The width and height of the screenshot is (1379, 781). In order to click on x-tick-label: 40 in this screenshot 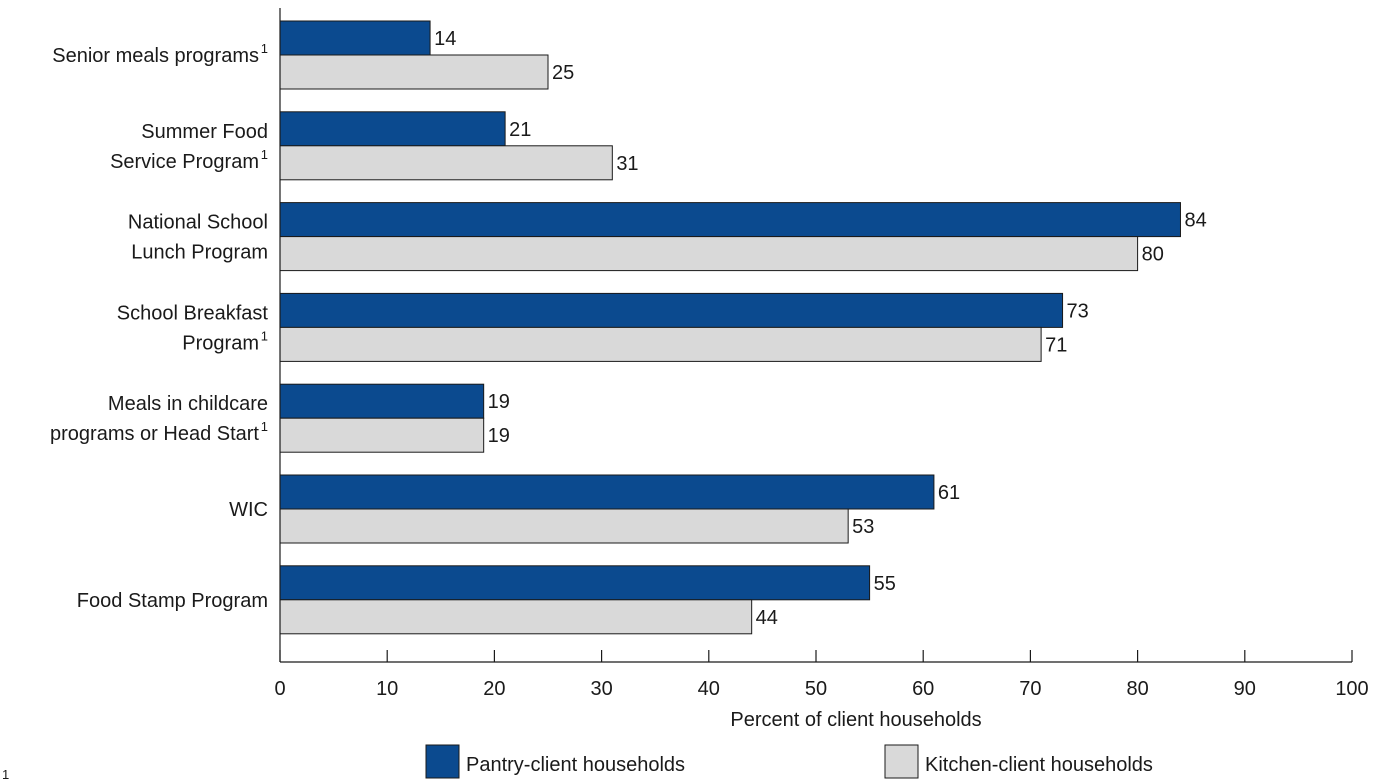, I will do `click(709, 689)`.